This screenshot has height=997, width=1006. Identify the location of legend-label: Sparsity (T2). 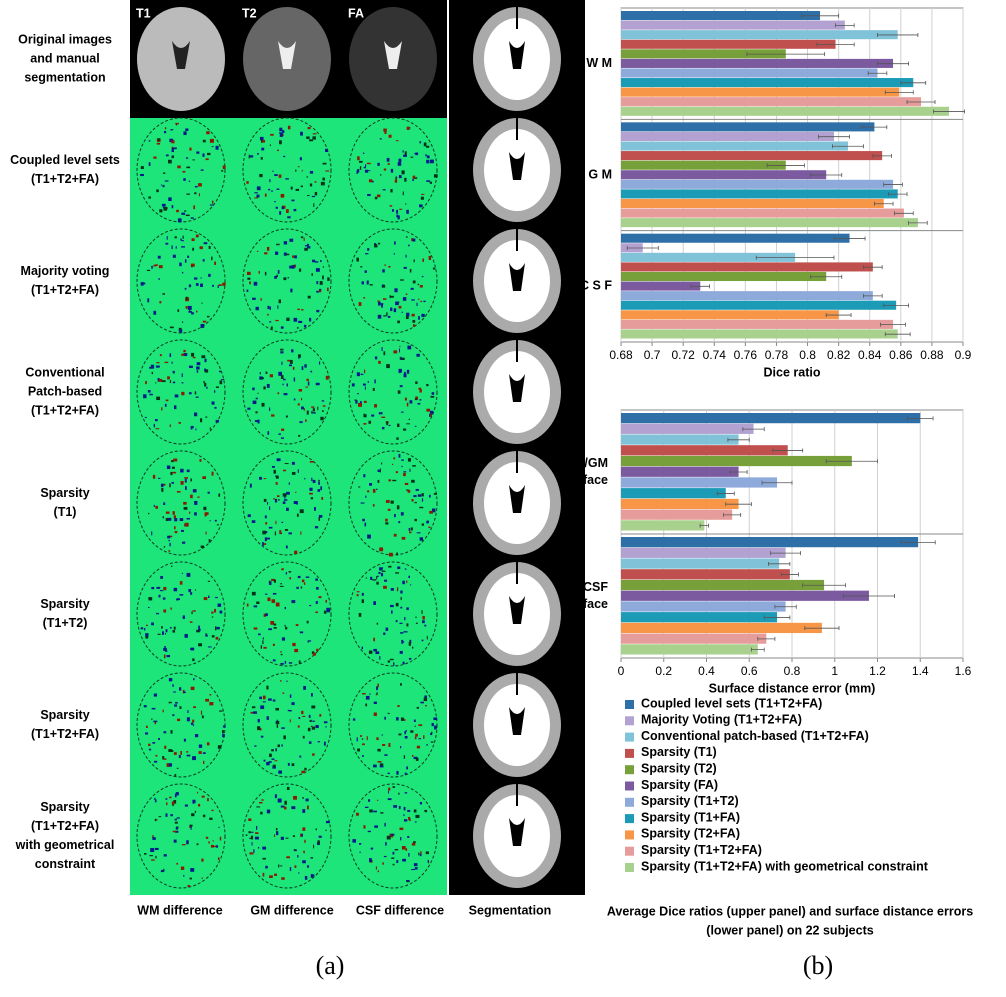
(679, 768).